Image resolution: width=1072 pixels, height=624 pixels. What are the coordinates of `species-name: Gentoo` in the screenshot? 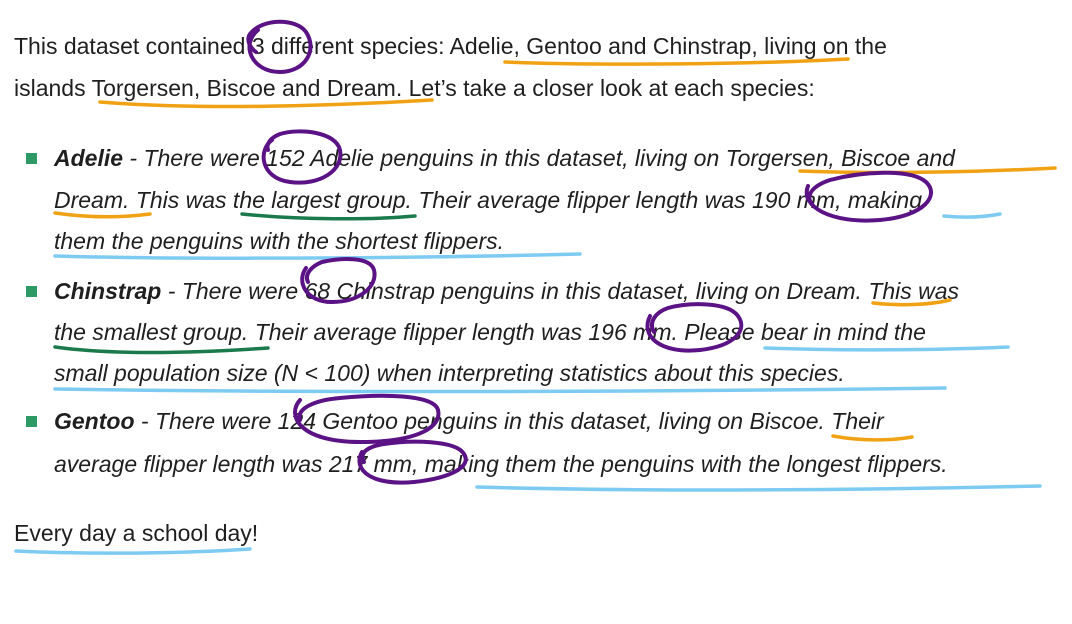 It's located at (94, 421).